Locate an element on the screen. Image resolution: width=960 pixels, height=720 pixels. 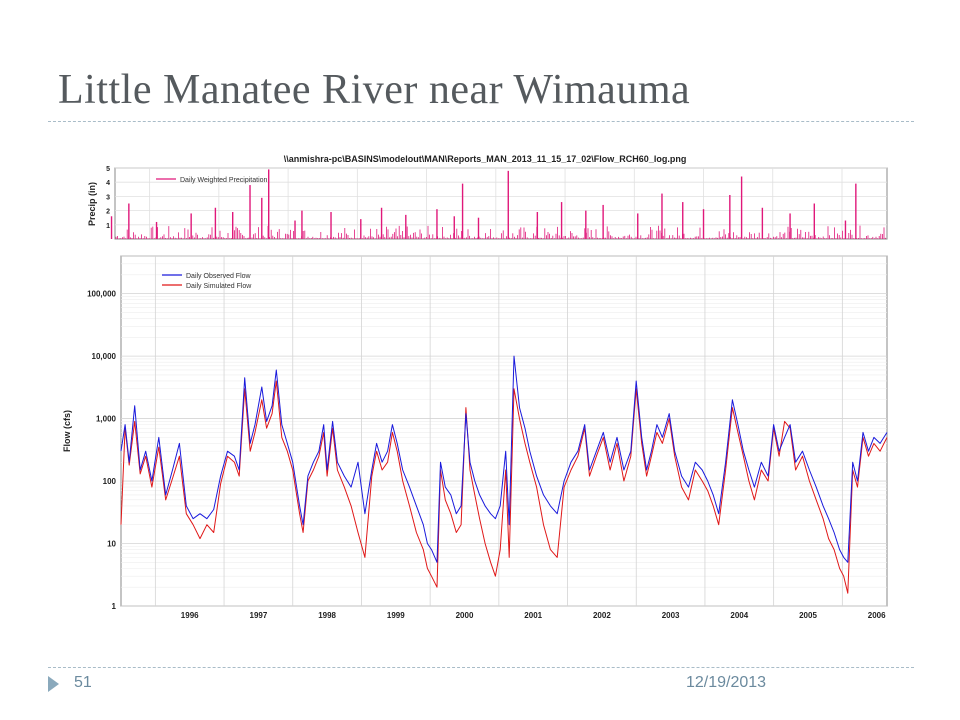
title-divider is located at coordinates (481, 121).